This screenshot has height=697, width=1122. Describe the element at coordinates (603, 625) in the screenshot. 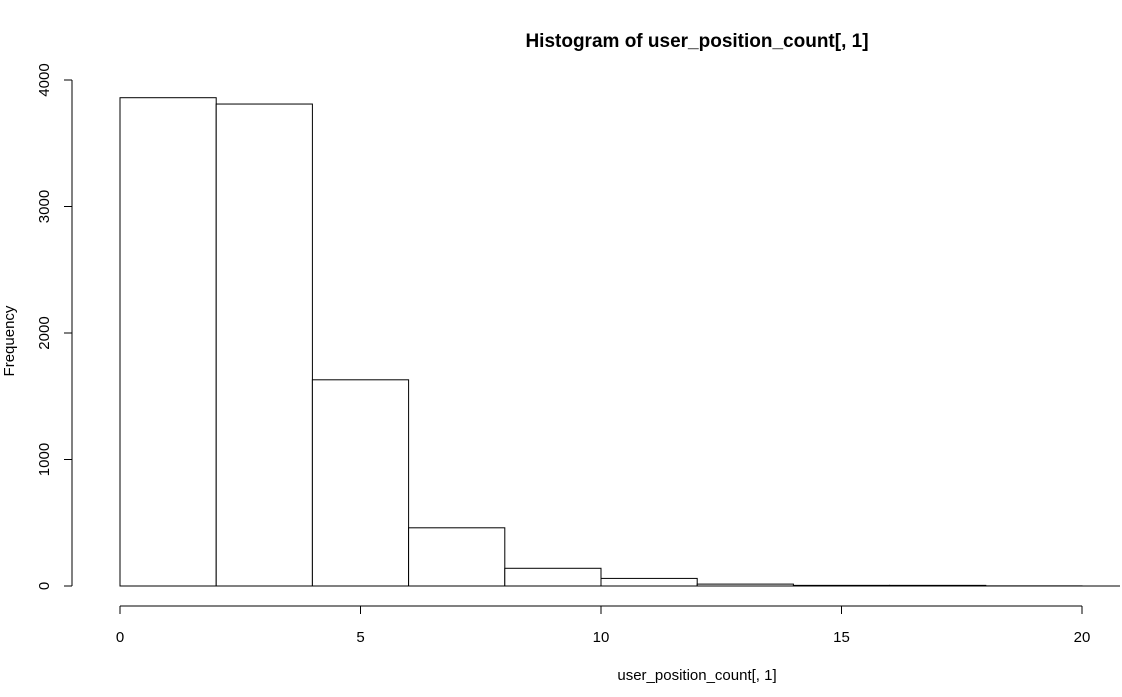

I see `x-axis: 0 5 10 15 20` at that location.